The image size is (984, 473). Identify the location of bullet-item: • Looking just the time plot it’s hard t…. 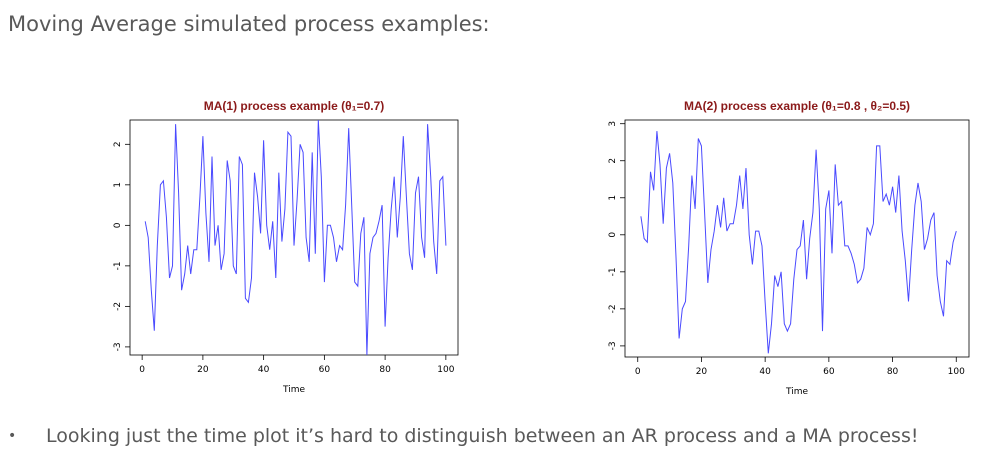
(491, 436).